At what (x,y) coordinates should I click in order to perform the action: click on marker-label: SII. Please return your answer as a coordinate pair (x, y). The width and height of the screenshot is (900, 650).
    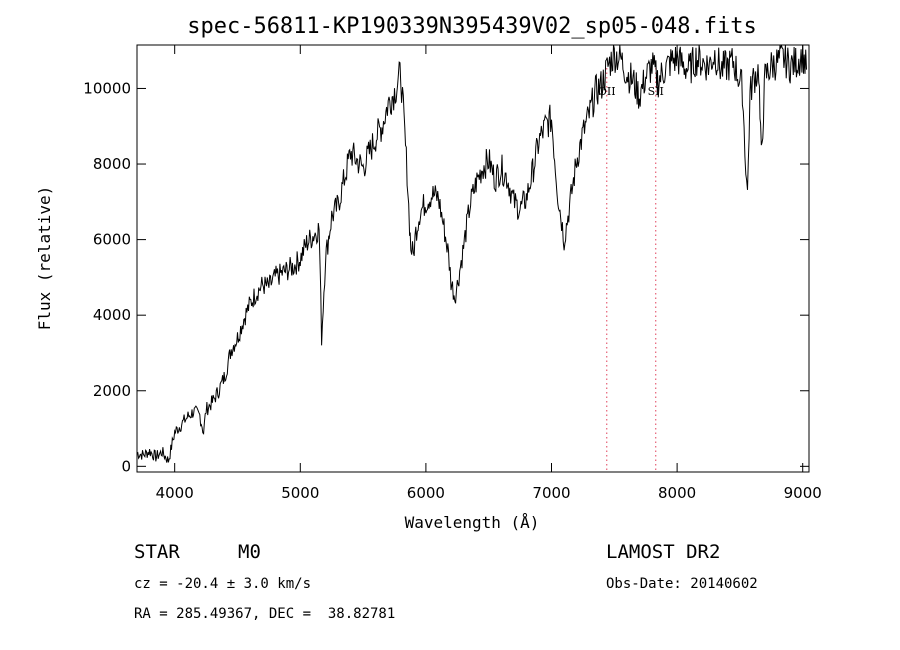
    Looking at the image, I should click on (656, 91).